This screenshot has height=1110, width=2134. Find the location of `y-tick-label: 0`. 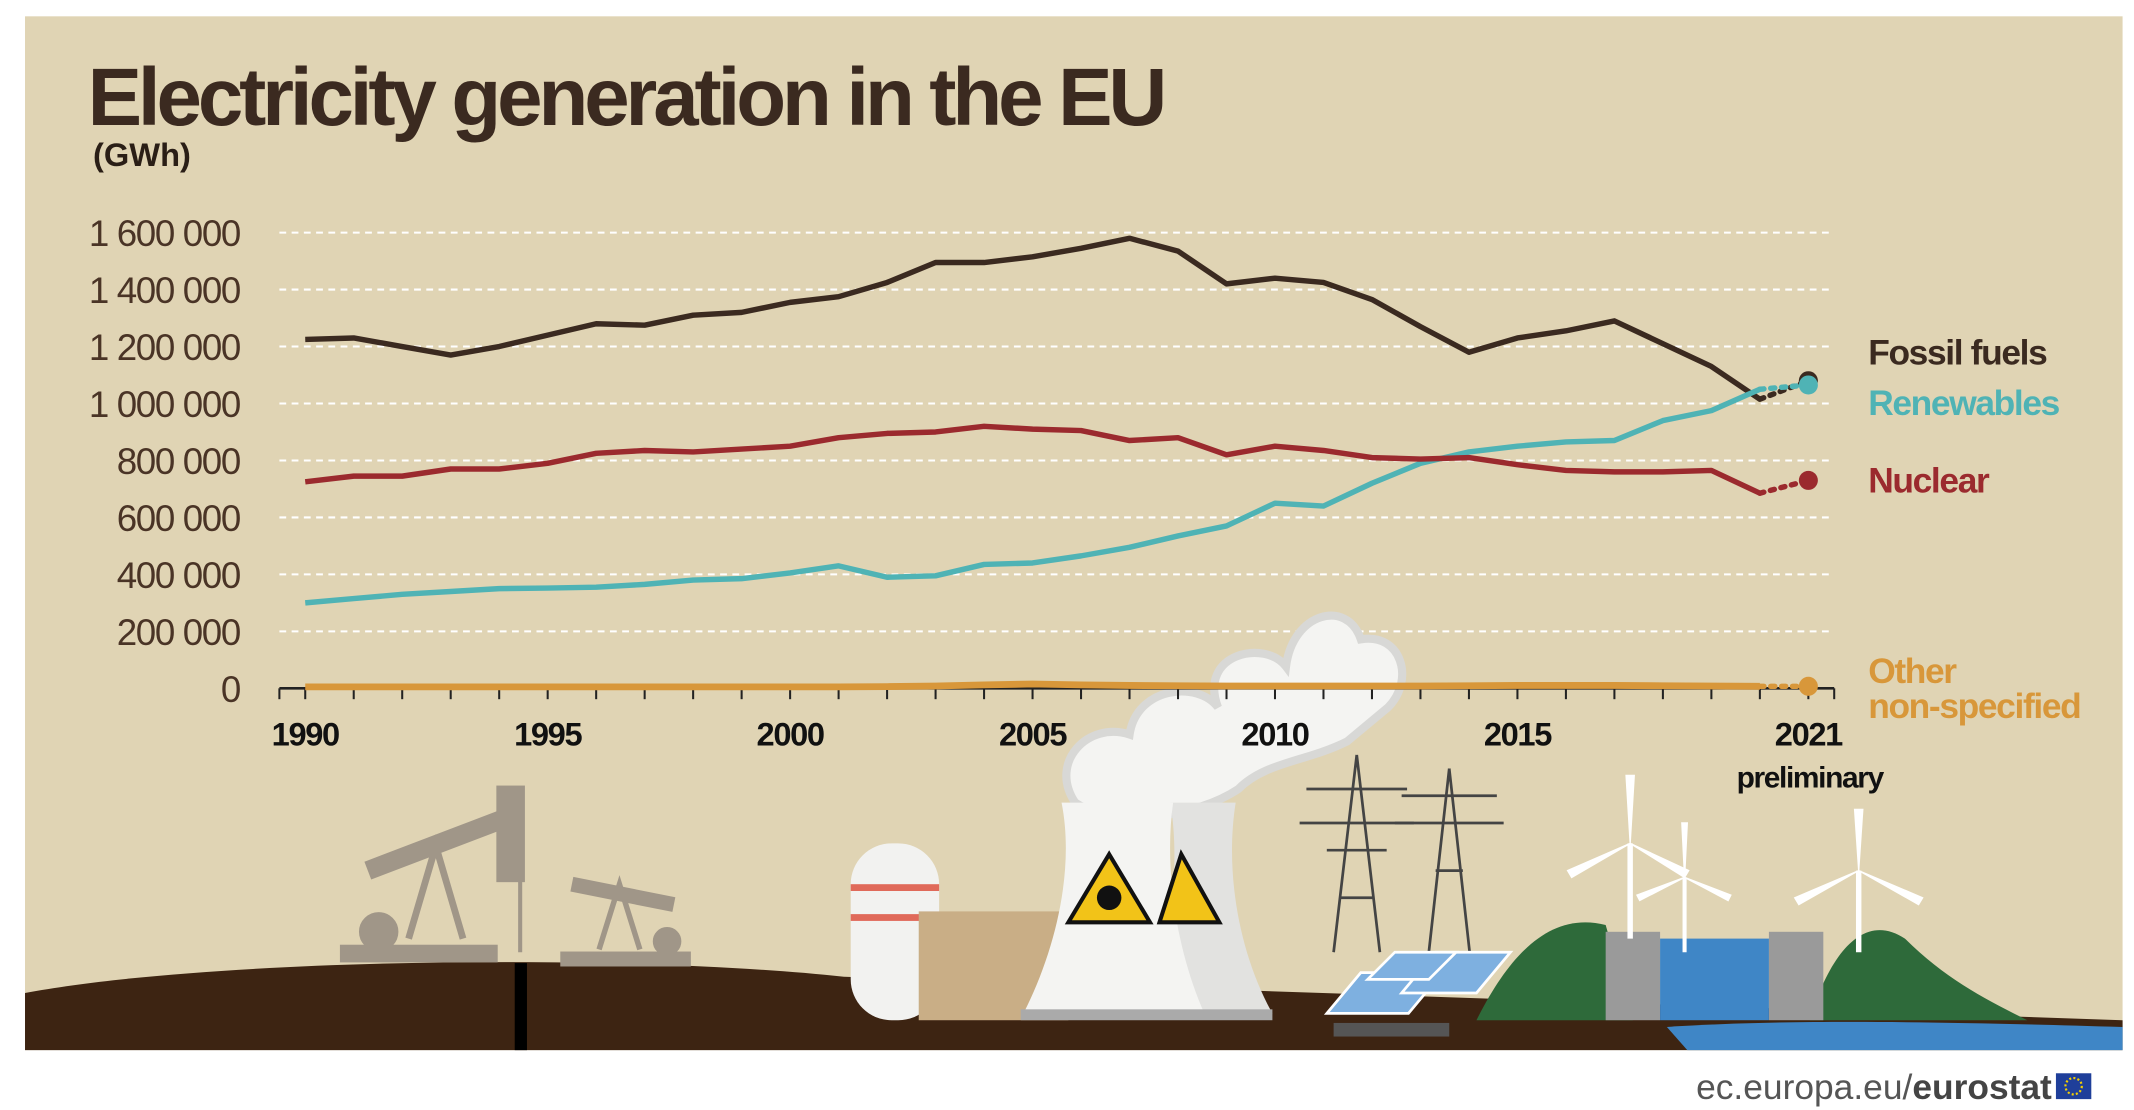

y-tick-label: 0 is located at coordinates (230, 689).